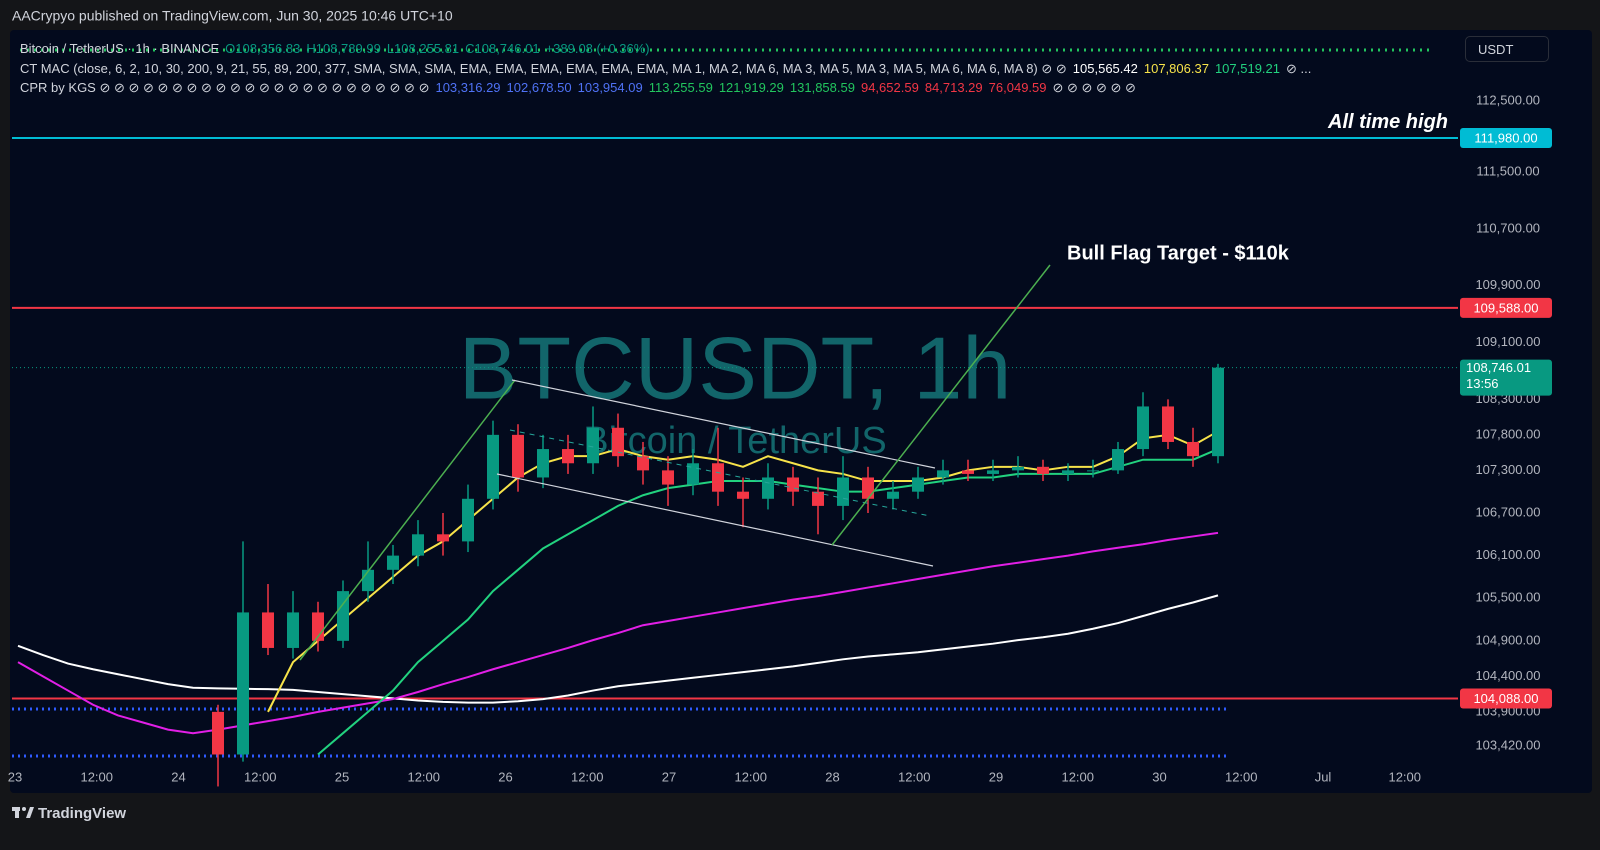  Describe the element at coordinates (735, 367) in the screenshot. I see `watermark-title: BTCUSDT, 1h` at that location.